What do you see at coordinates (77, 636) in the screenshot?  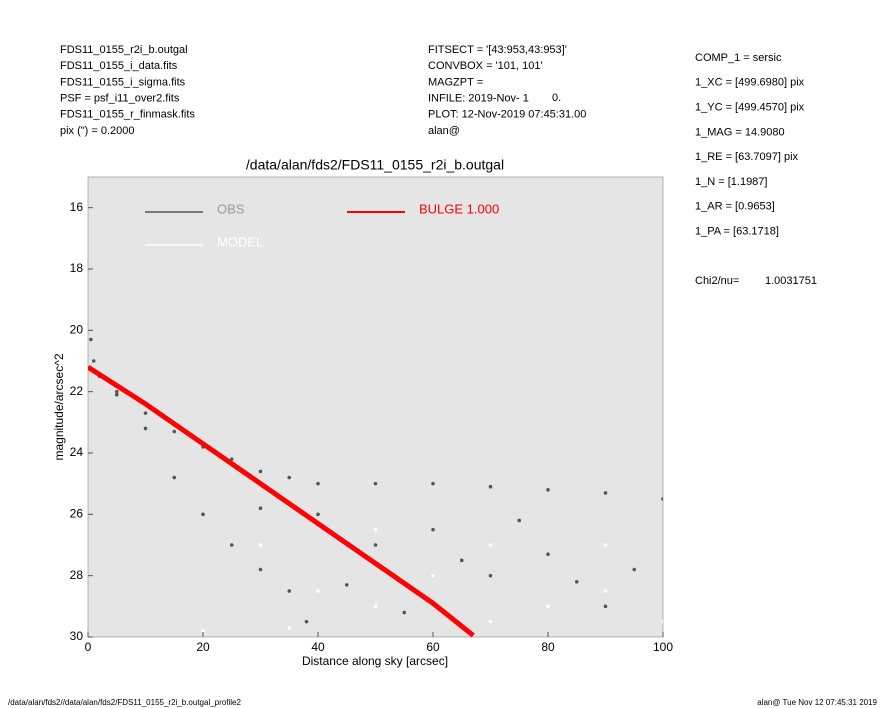 I see `y-tick-label: 30` at bounding box center [77, 636].